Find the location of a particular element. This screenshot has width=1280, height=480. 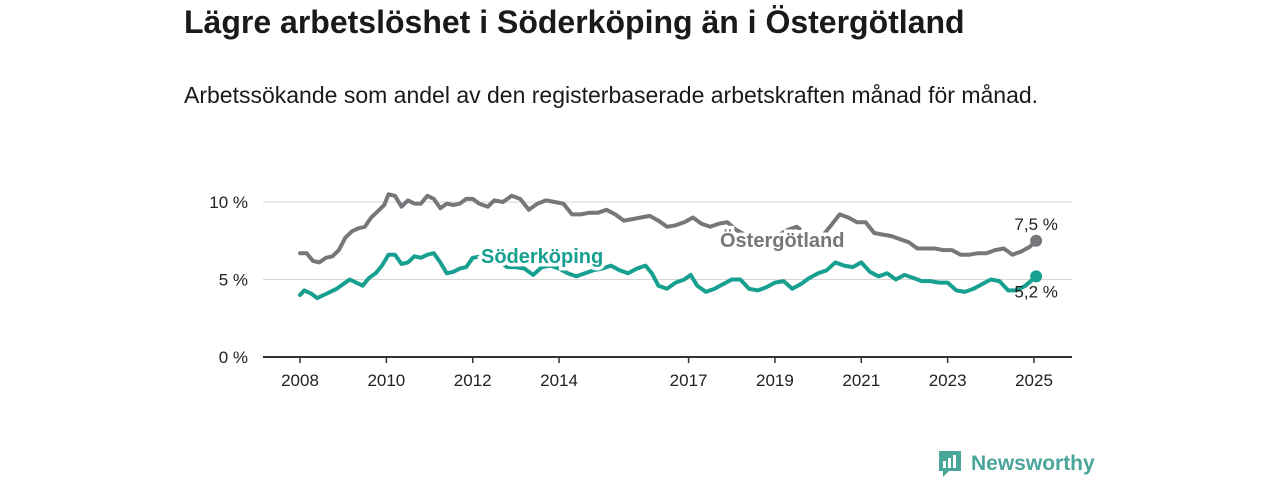

x-tick-label: 2025 is located at coordinates (1034, 380).